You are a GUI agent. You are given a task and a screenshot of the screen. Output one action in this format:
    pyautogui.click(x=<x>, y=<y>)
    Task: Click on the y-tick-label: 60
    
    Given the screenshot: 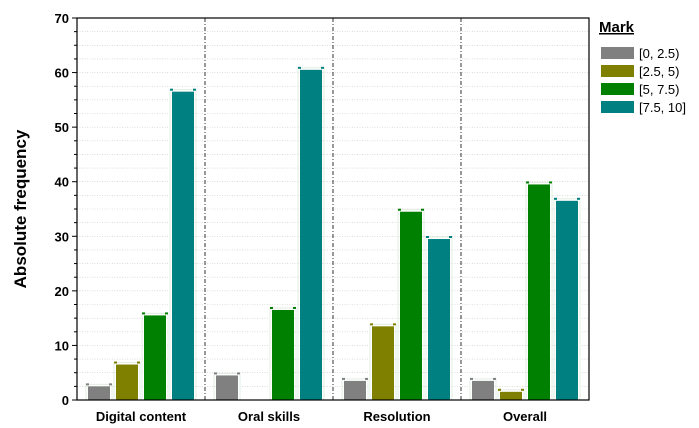 What is the action you would take?
    pyautogui.click(x=62, y=73)
    